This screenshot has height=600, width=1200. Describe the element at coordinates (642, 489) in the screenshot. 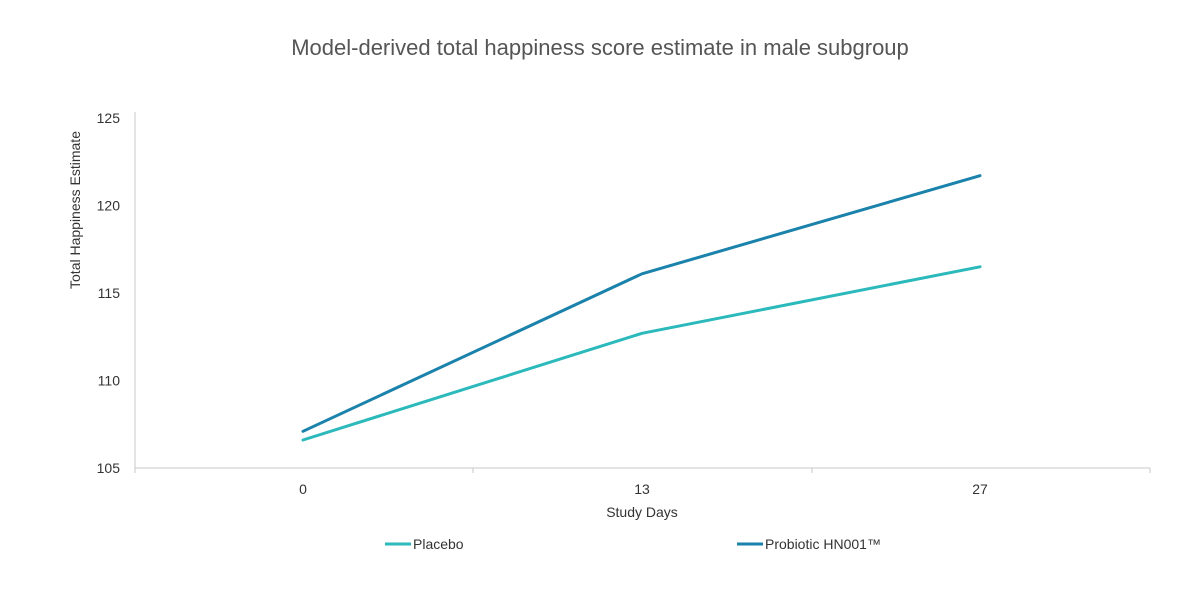

I see `x-tick-label: 13` at that location.